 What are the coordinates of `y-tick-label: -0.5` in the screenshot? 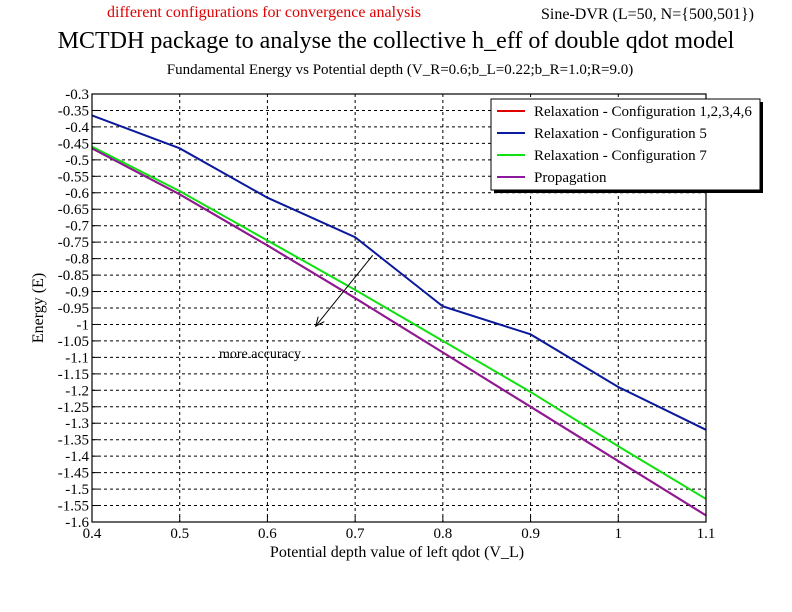 It's located at (77, 161).